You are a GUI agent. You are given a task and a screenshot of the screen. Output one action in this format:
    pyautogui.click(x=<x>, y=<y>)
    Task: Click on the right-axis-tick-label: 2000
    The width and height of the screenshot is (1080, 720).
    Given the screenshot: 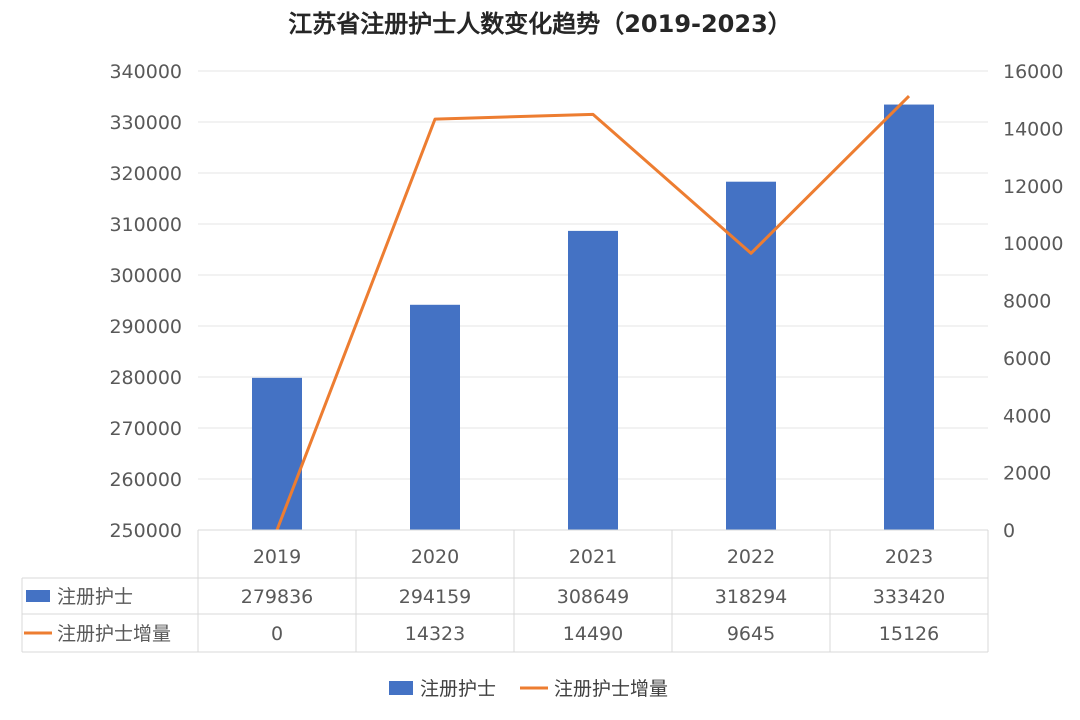 What is the action you would take?
    pyautogui.click(x=1027, y=474)
    